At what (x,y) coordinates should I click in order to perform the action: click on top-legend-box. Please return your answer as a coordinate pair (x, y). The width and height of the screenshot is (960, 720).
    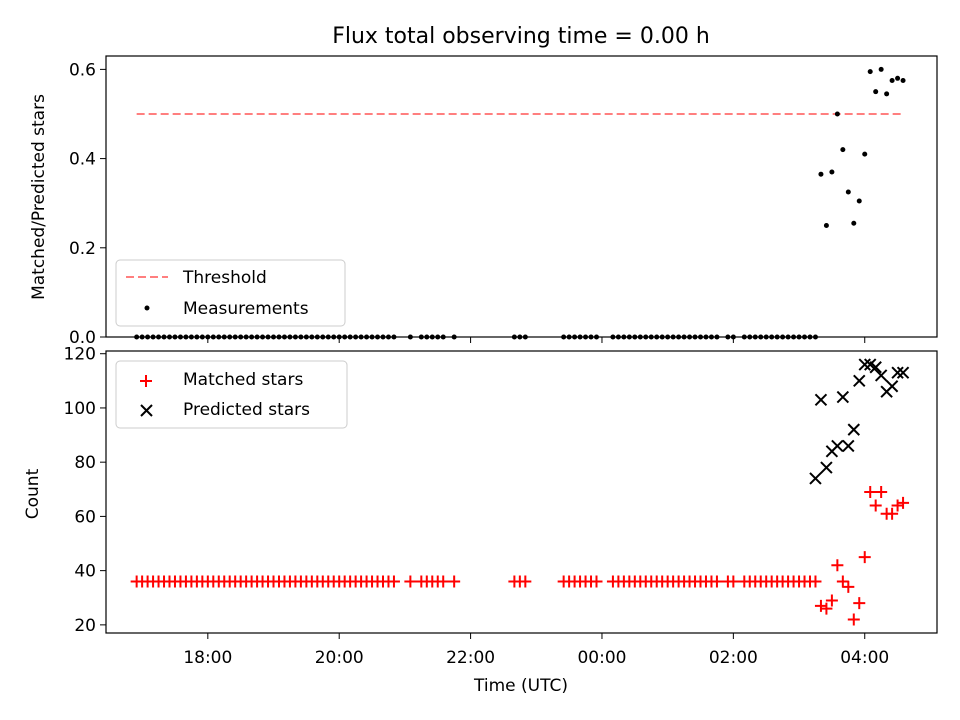
    Looking at the image, I should click on (230, 293).